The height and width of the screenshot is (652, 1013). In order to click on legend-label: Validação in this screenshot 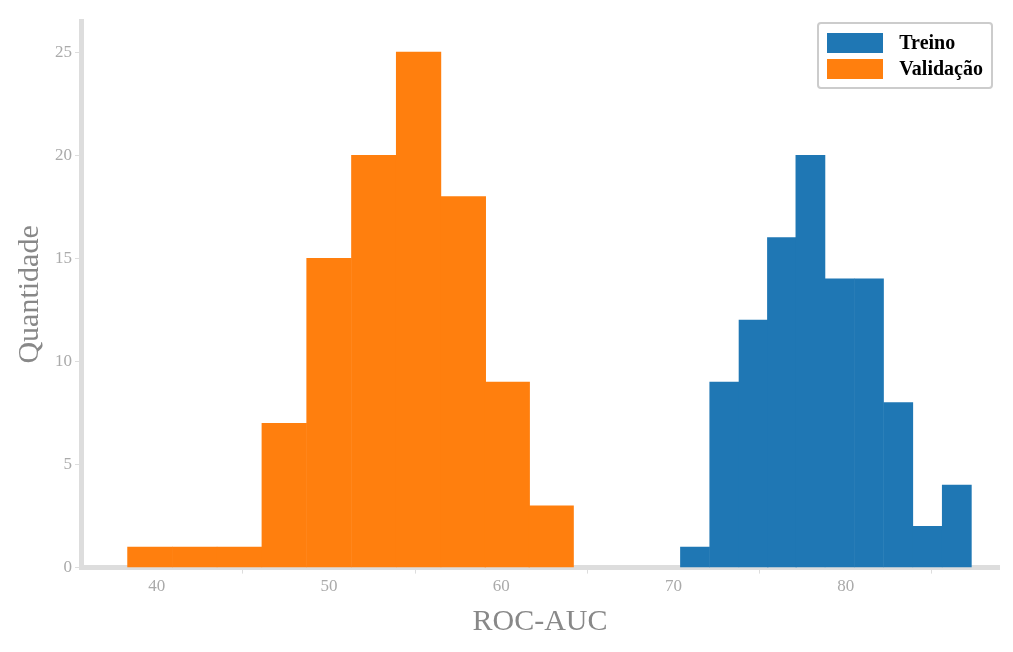, I will do `click(941, 68)`.